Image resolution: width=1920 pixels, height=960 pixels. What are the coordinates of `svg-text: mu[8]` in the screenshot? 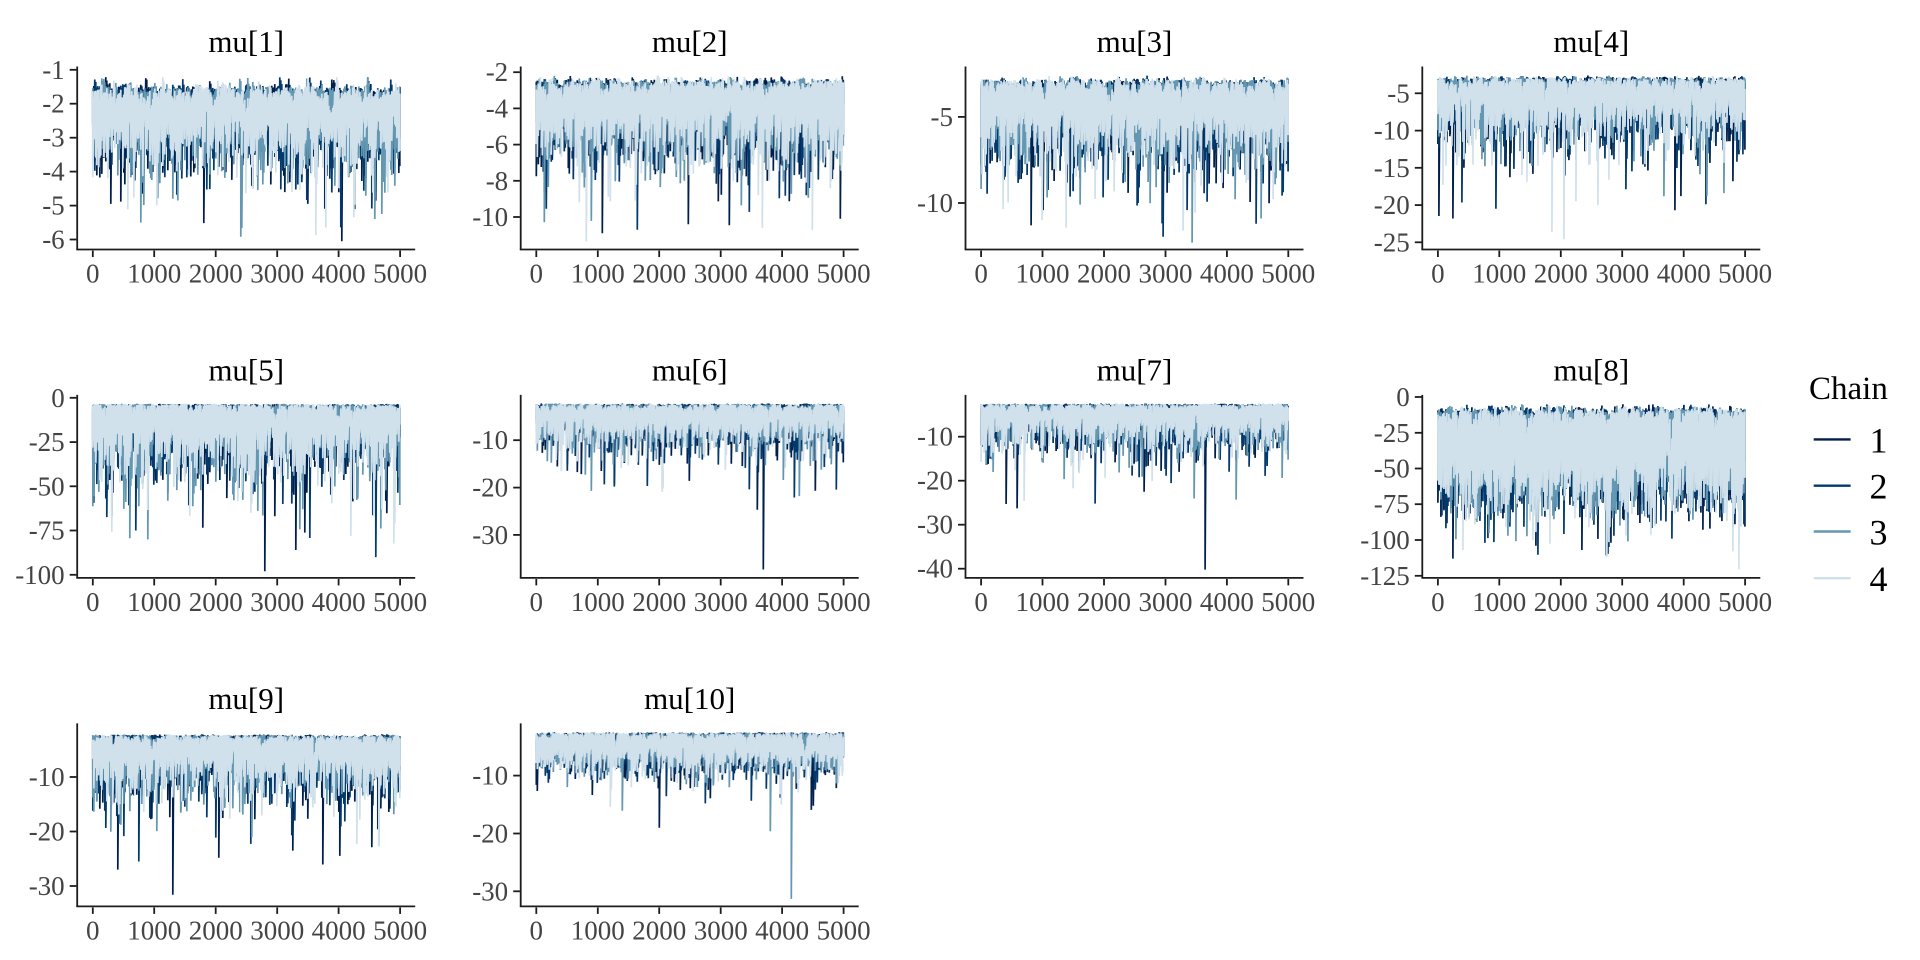 It's located at (1591, 370).